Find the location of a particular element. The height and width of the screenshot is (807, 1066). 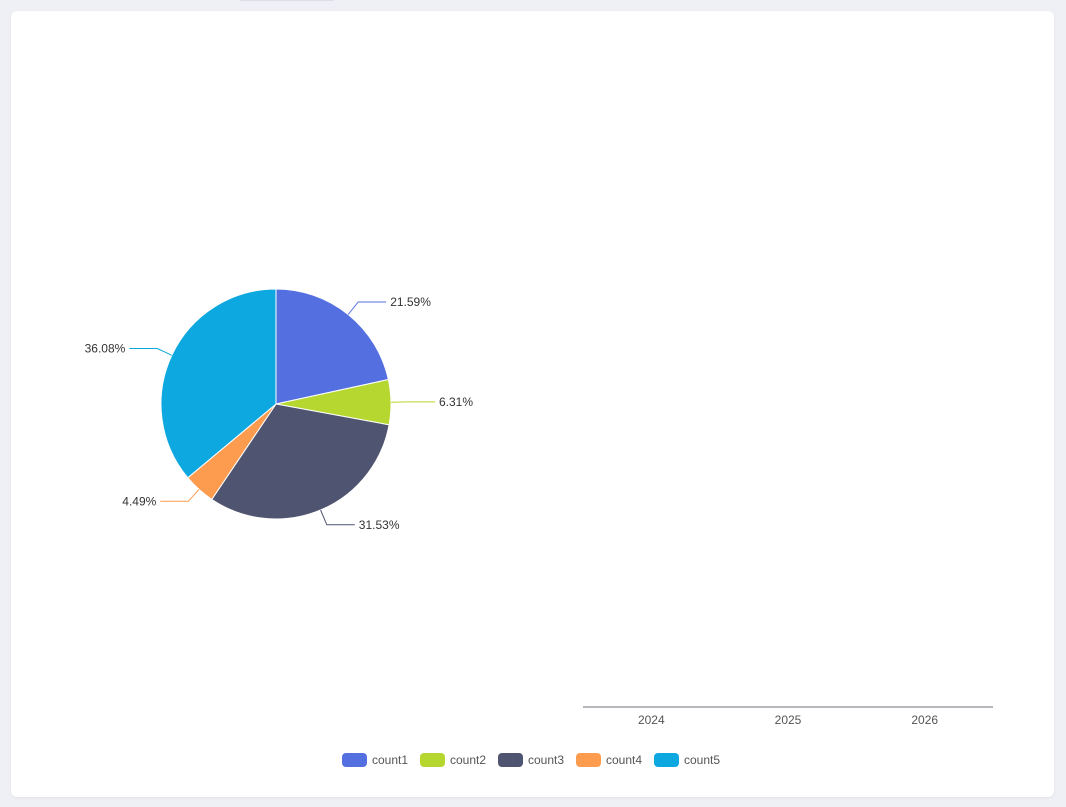

pie-label-count5: 36.08% is located at coordinates (105, 349).